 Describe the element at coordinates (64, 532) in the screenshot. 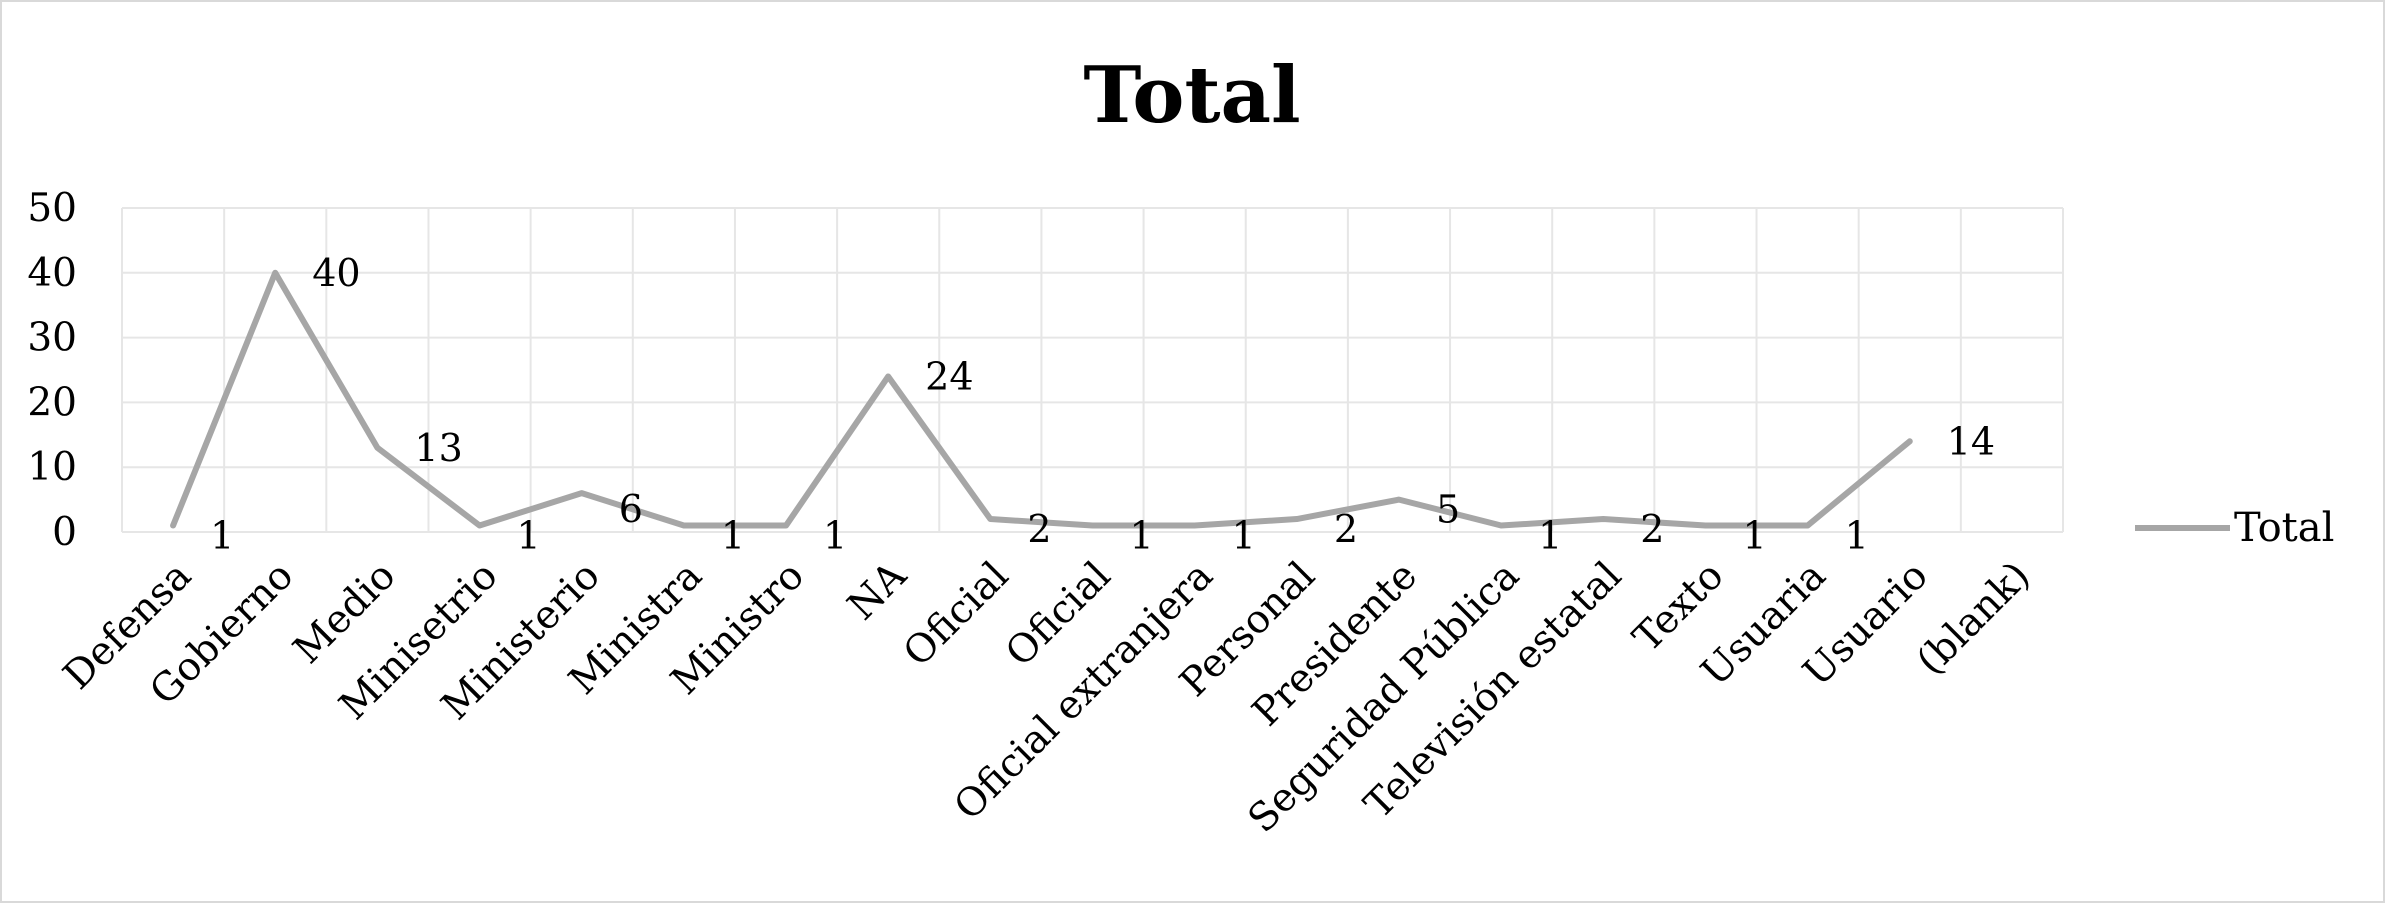

I see `y-tick-label: 0` at that location.